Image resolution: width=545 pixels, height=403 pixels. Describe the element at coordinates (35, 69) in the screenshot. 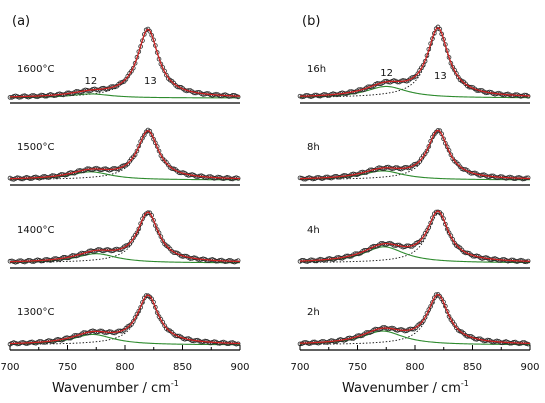

I see `sample-label: 1600°C` at that location.